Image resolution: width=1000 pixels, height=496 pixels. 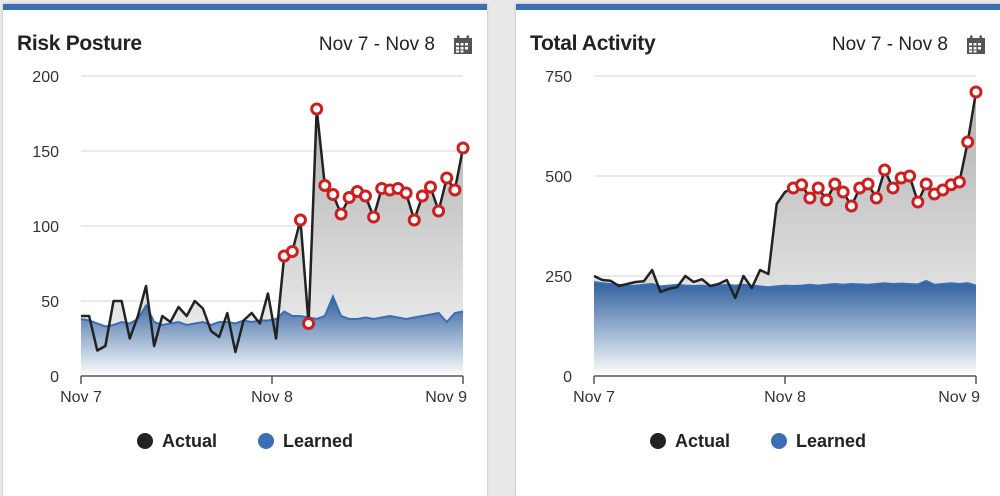 What do you see at coordinates (558, 277) in the screenshot?
I see `y-tick-label: 250` at bounding box center [558, 277].